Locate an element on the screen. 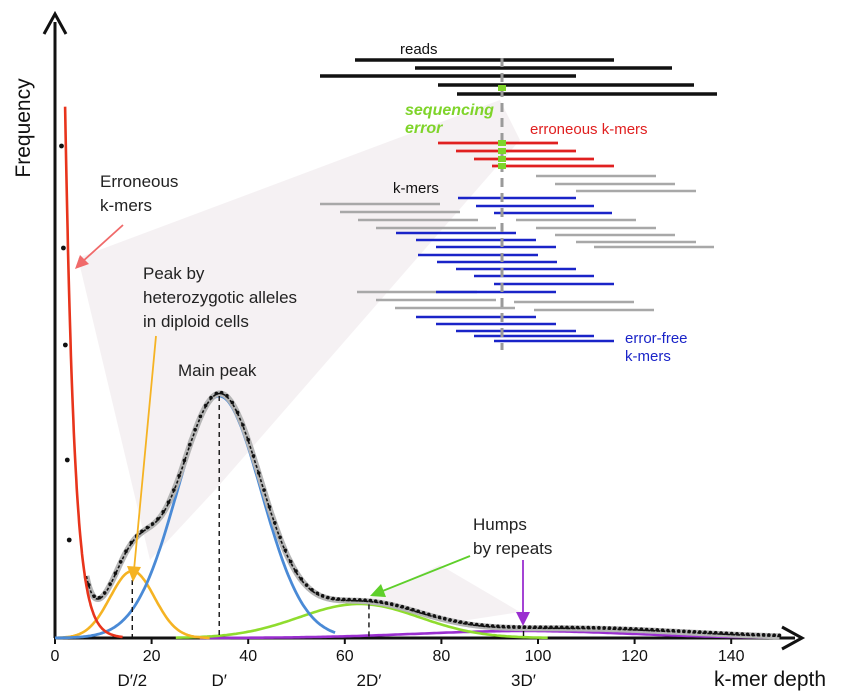  y-axis-label: Frequency is located at coordinates (23, 128).